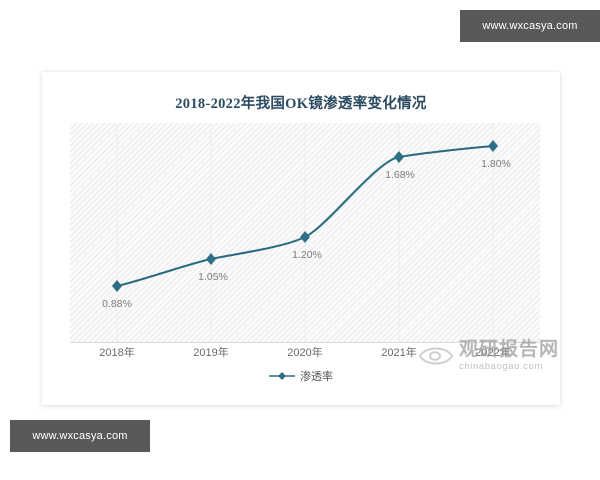  I want to click on data-label-2020: 1.20%, so click(307, 255).